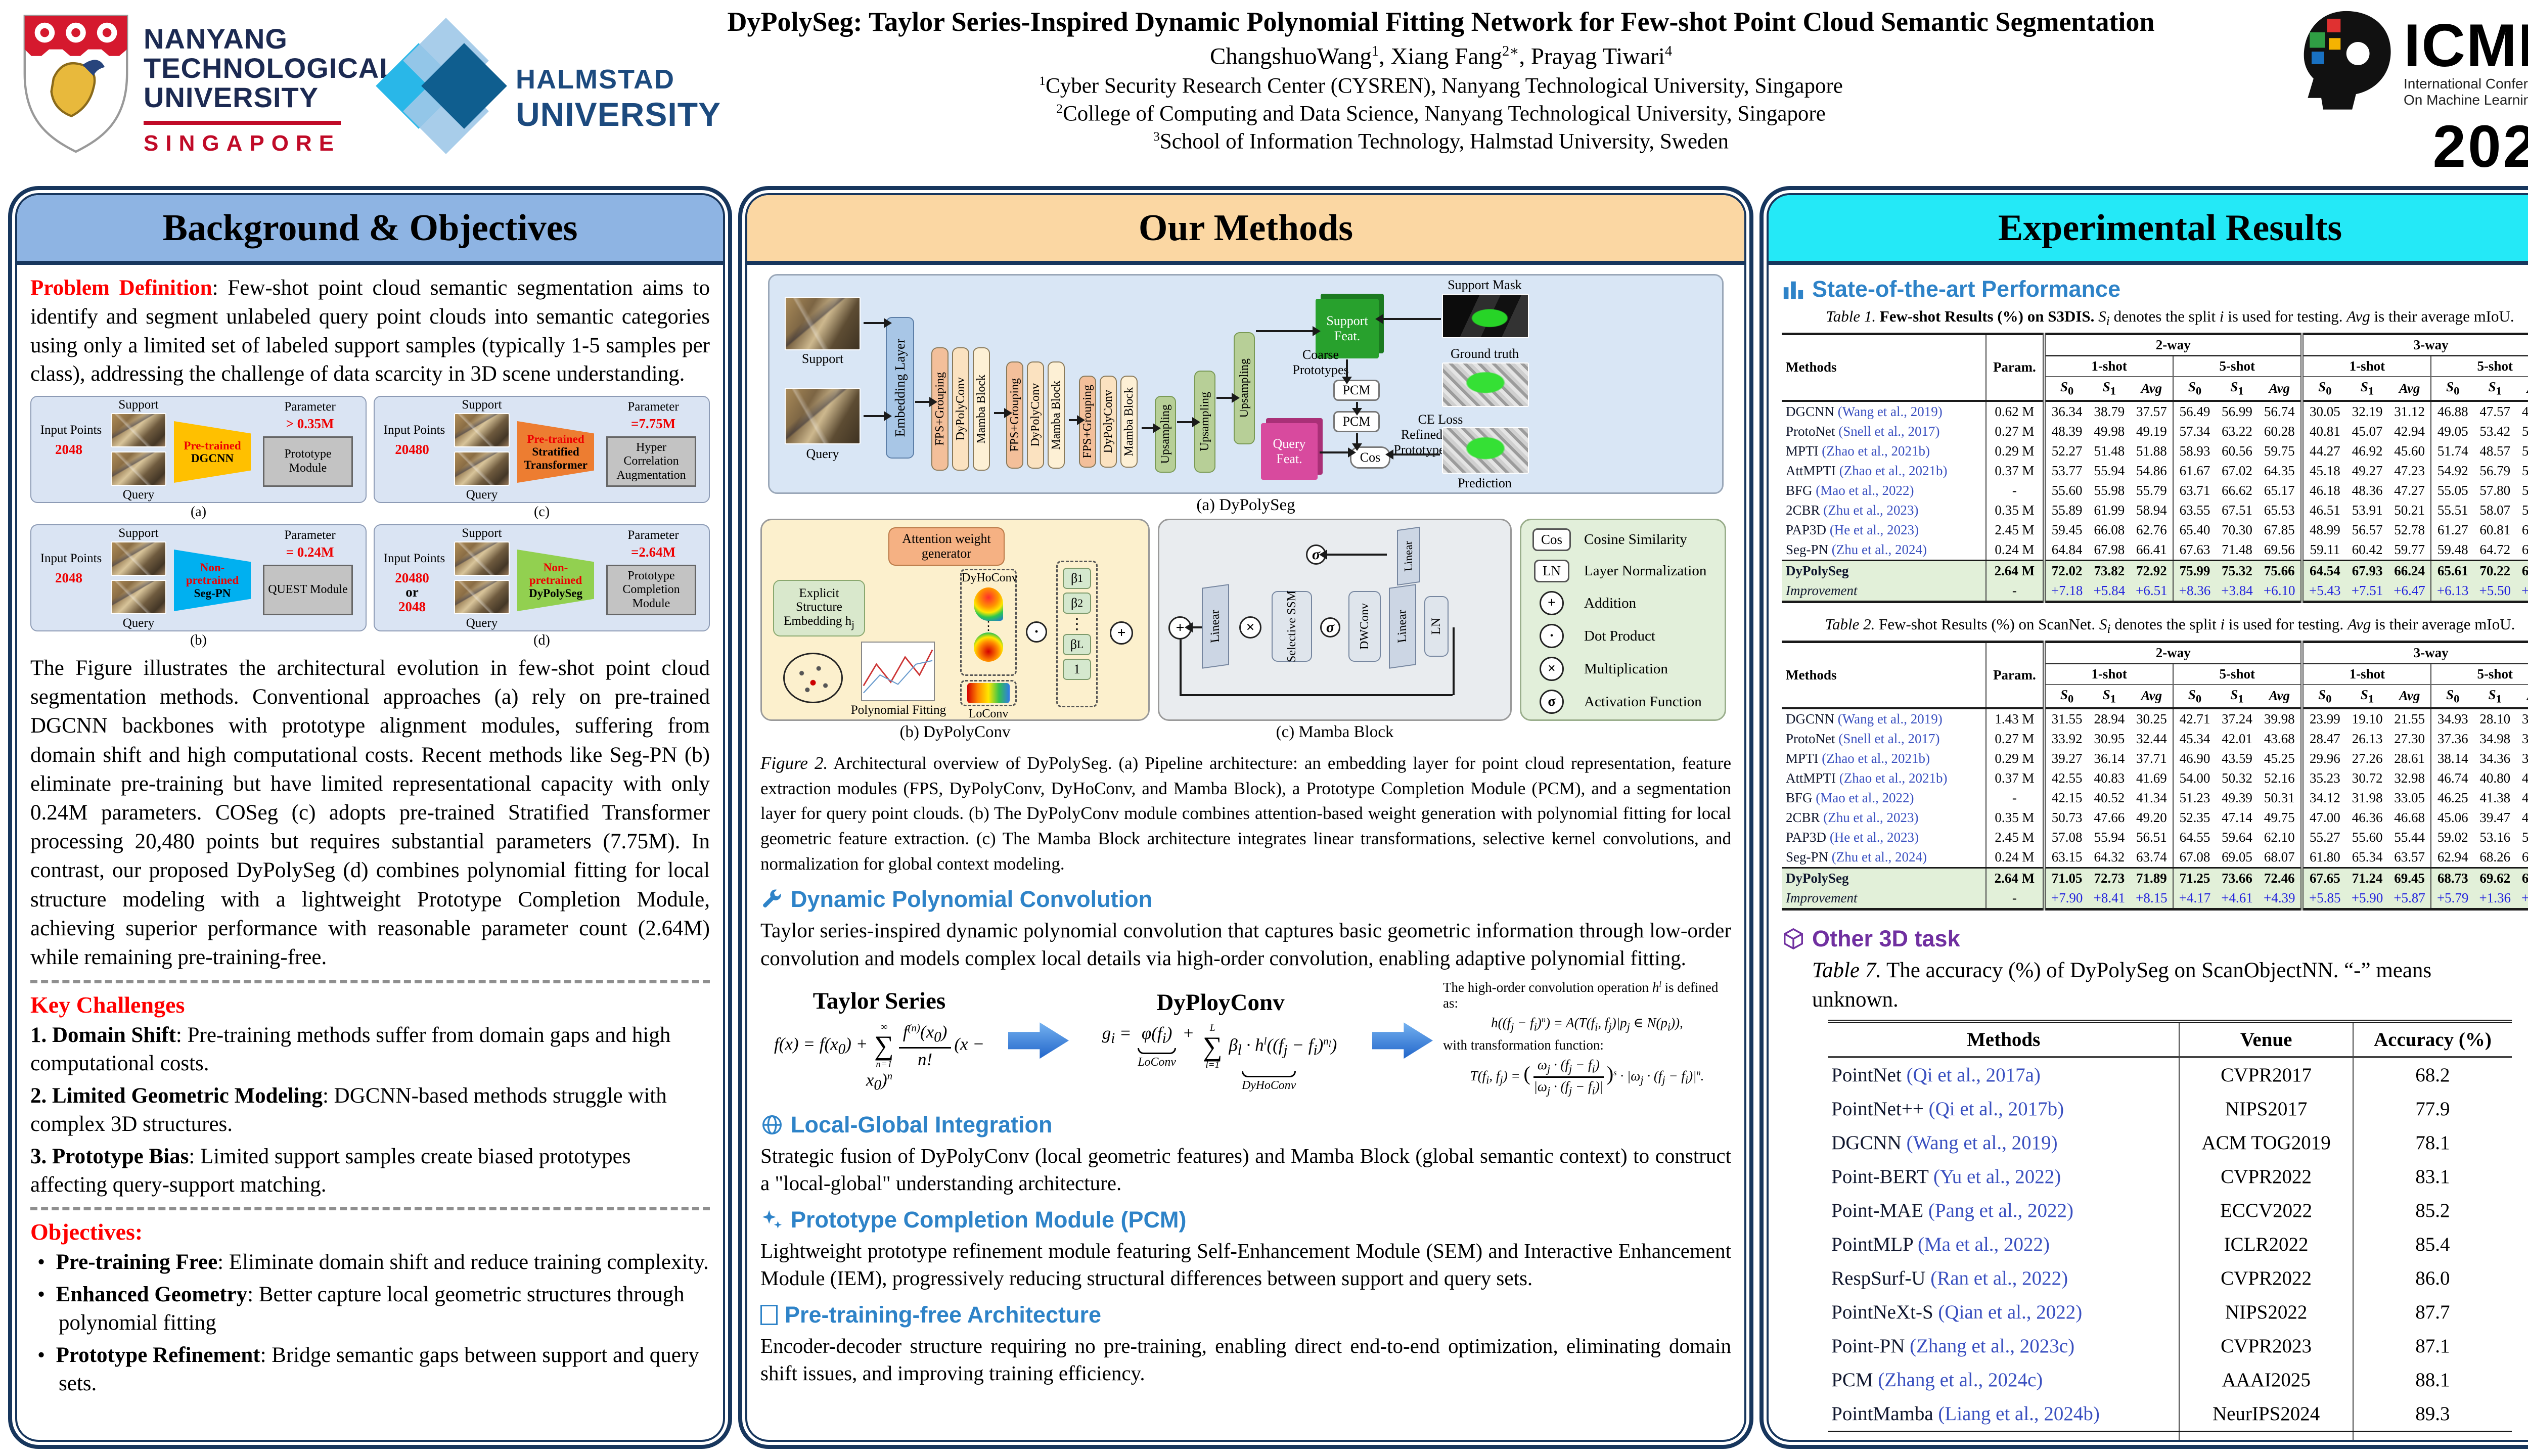 The height and width of the screenshot is (1456, 2528). Describe the element at coordinates (2110, 837) in the screenshot. I see `value-cell: 55.94` at that location.